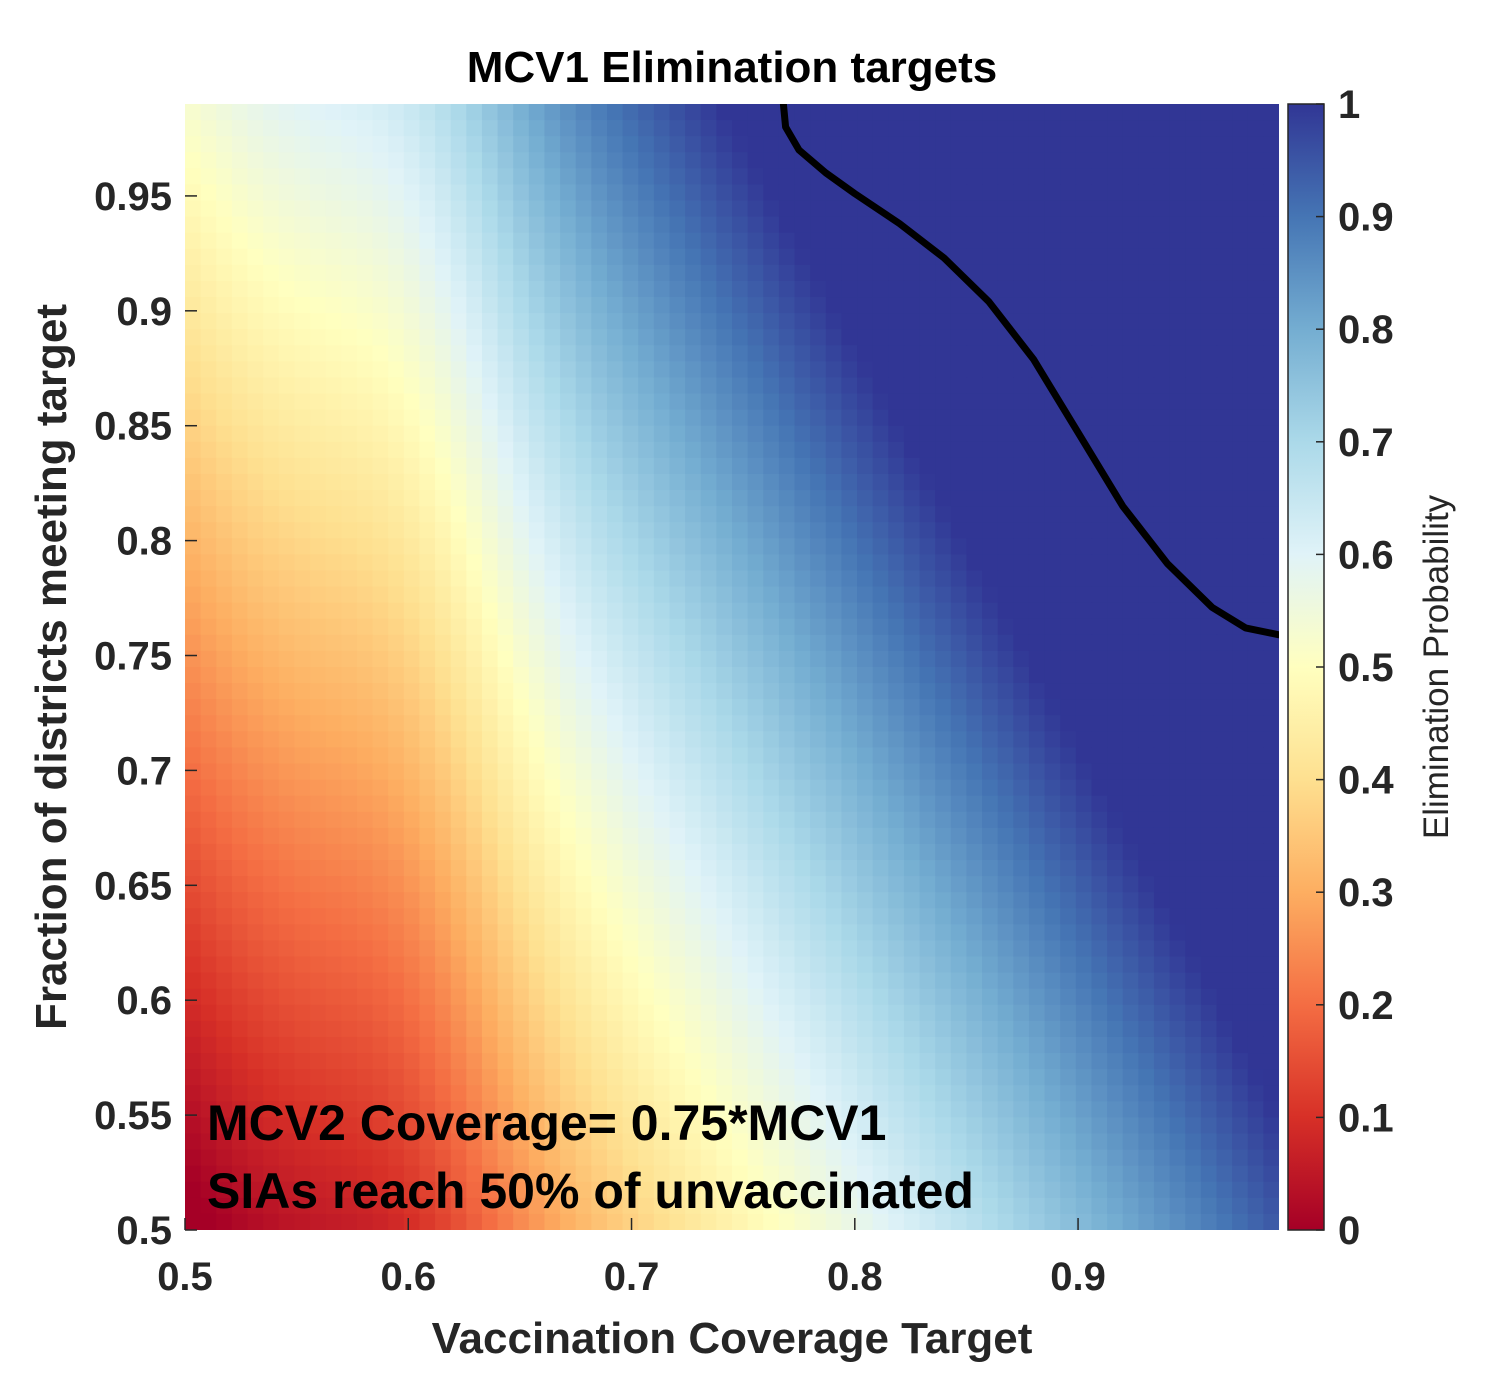  Describe the element at coordinates (144, 771) in the screenshot. I see `y-tick-label: 0.7` at that location.